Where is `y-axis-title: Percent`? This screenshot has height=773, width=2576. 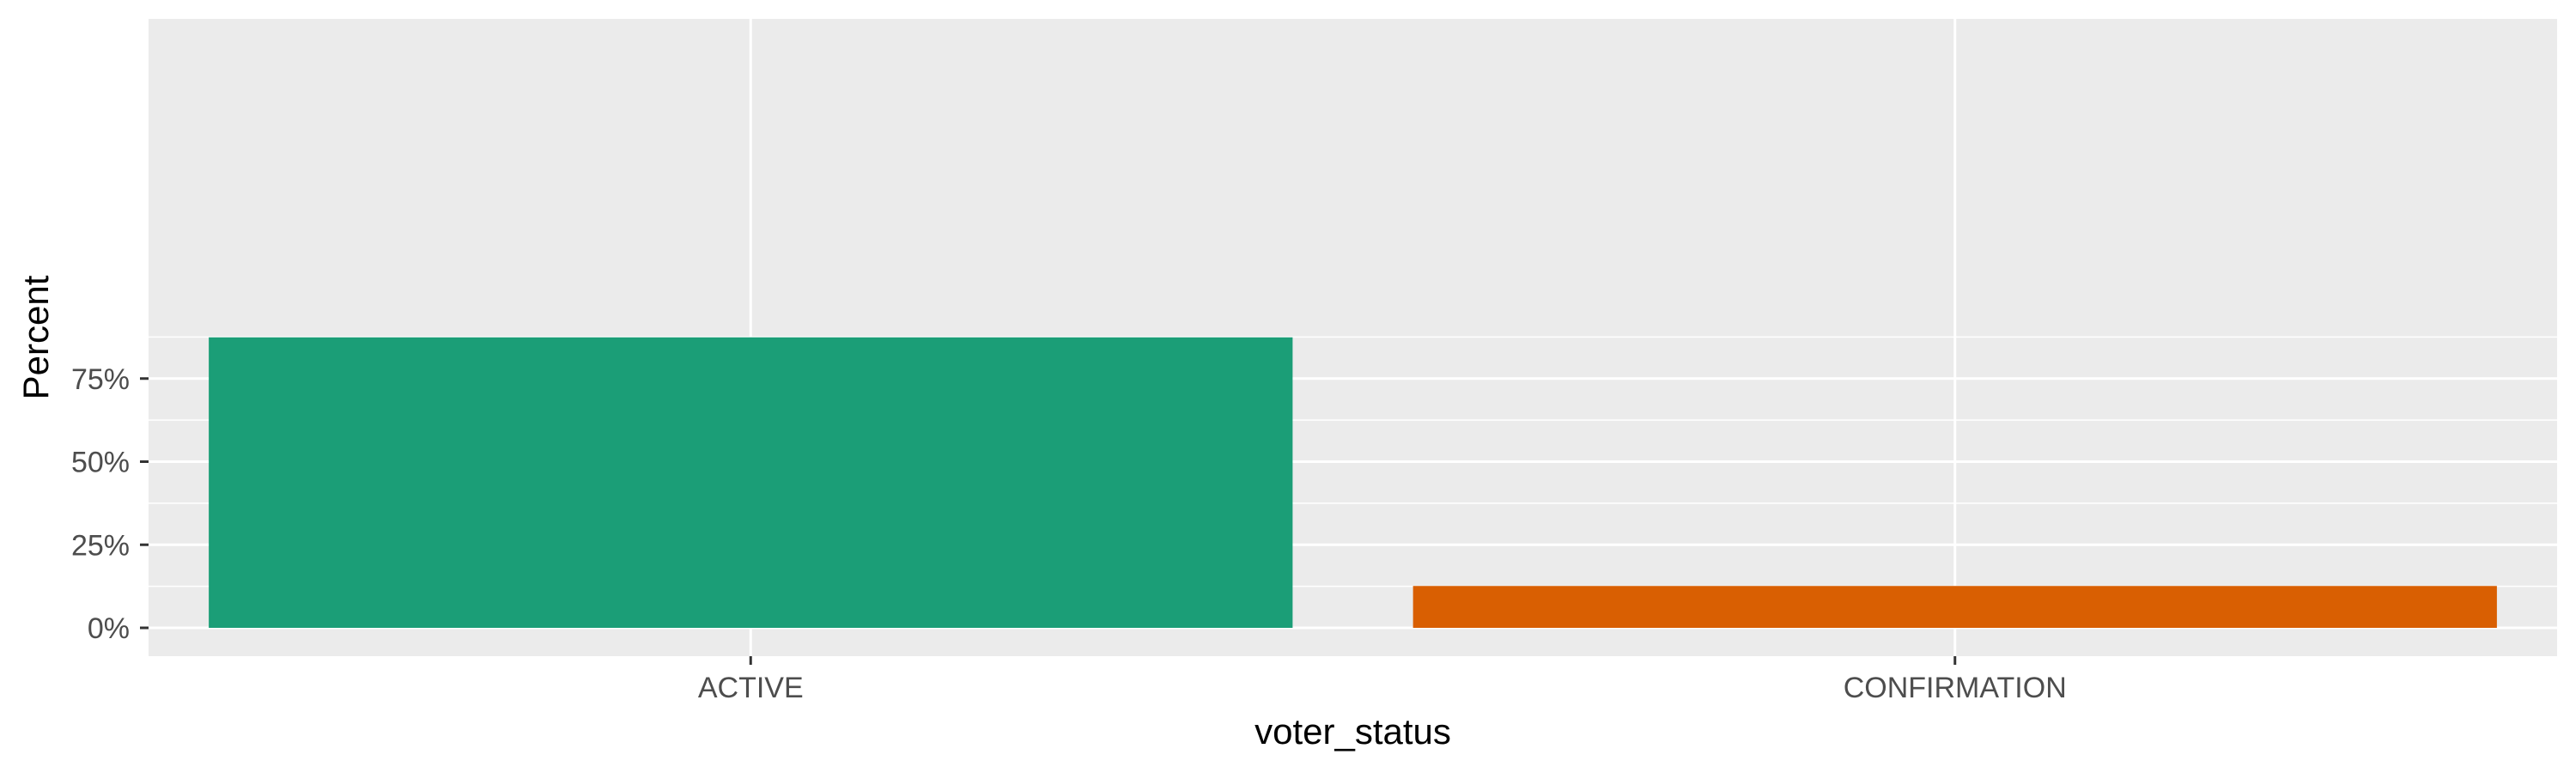 y-axis-title: Percent is located at coordinates (36, 337).